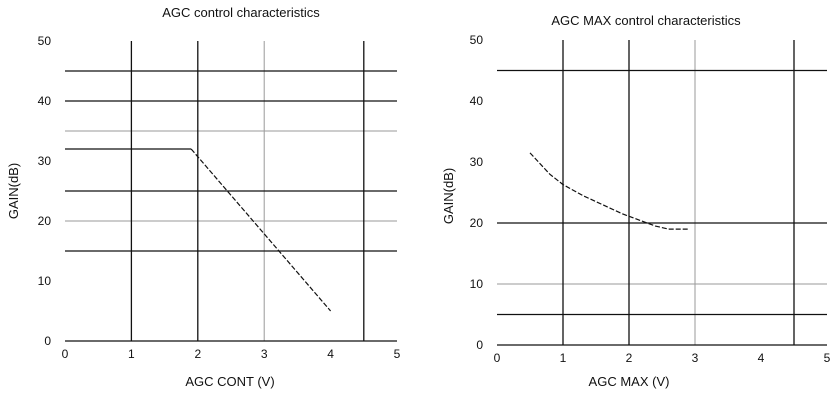 This screenshot has height=395, width=830. I want to click on chart-title: AGC control characteristics, so click(241, 12).